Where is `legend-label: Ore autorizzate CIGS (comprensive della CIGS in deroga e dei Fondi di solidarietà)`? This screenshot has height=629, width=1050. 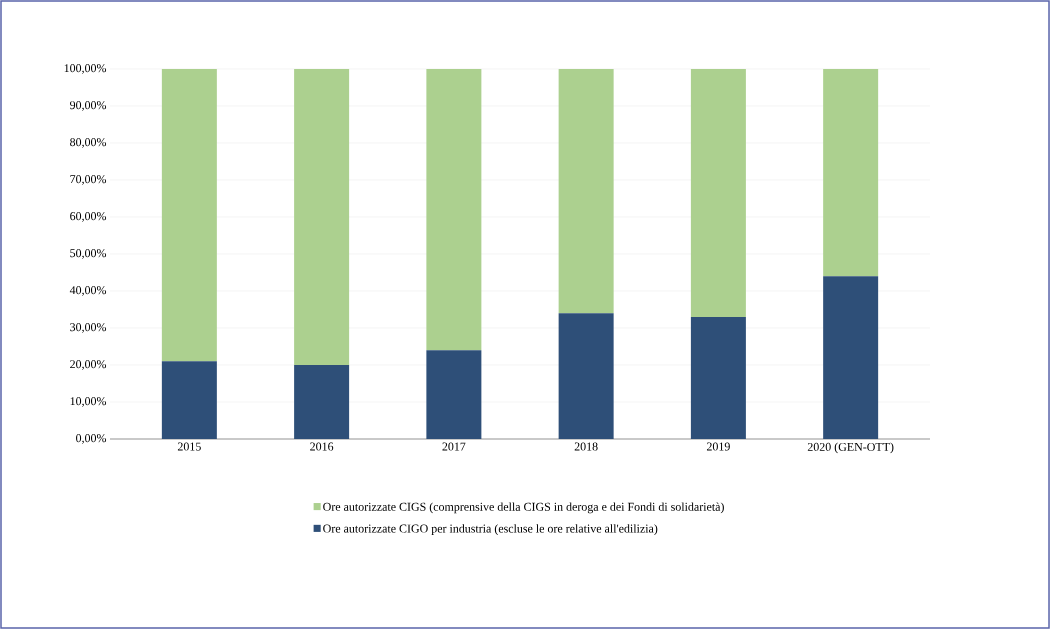
legend-label: Ore autorizzate CIGS (comprensive della CIGS in deroga e dei Fondi di solidarietà) is located at coordinates (523, 508).